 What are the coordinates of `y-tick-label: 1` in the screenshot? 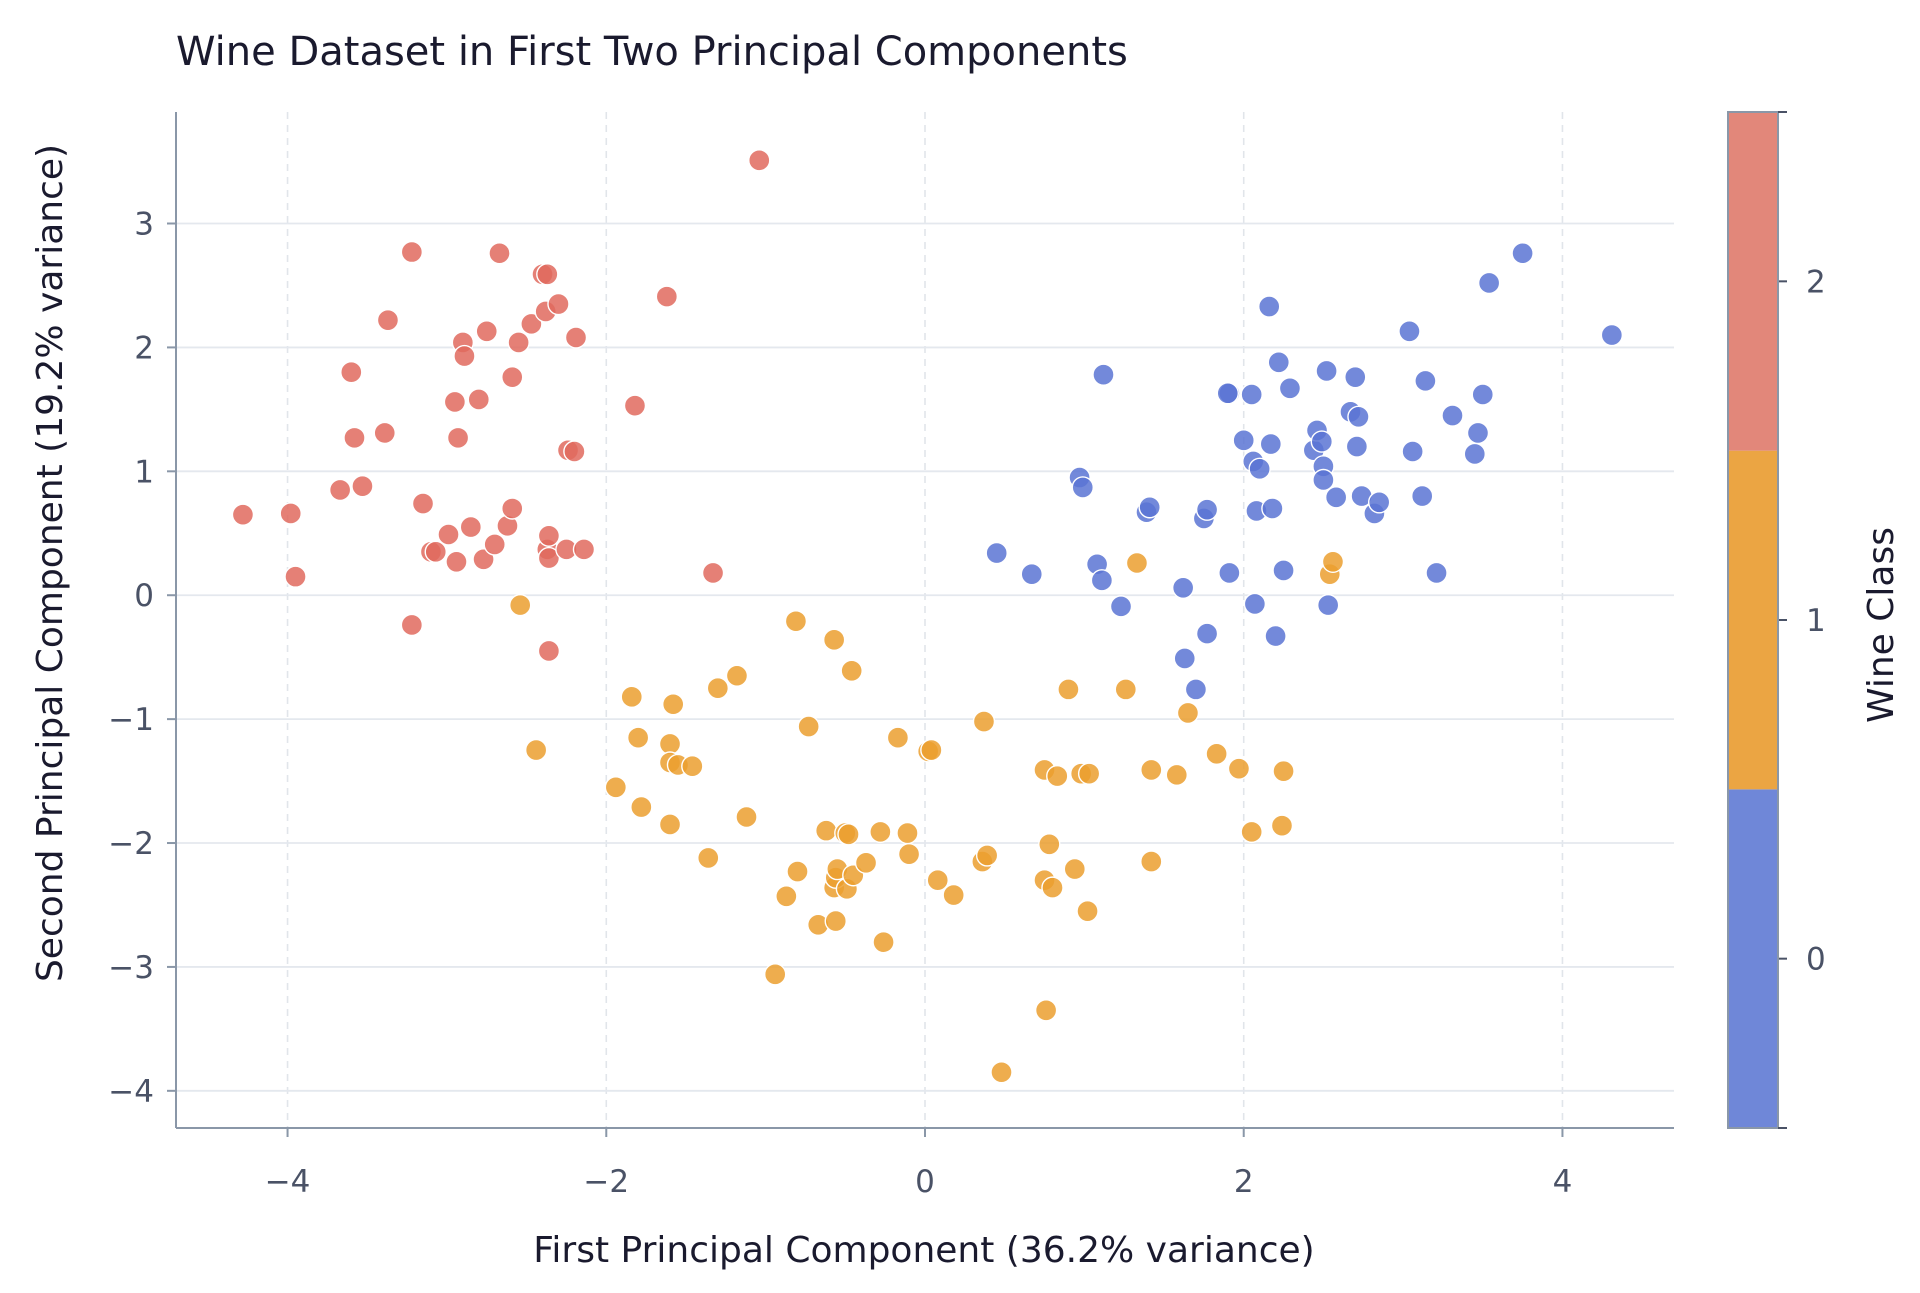 It's located at (144, 472).